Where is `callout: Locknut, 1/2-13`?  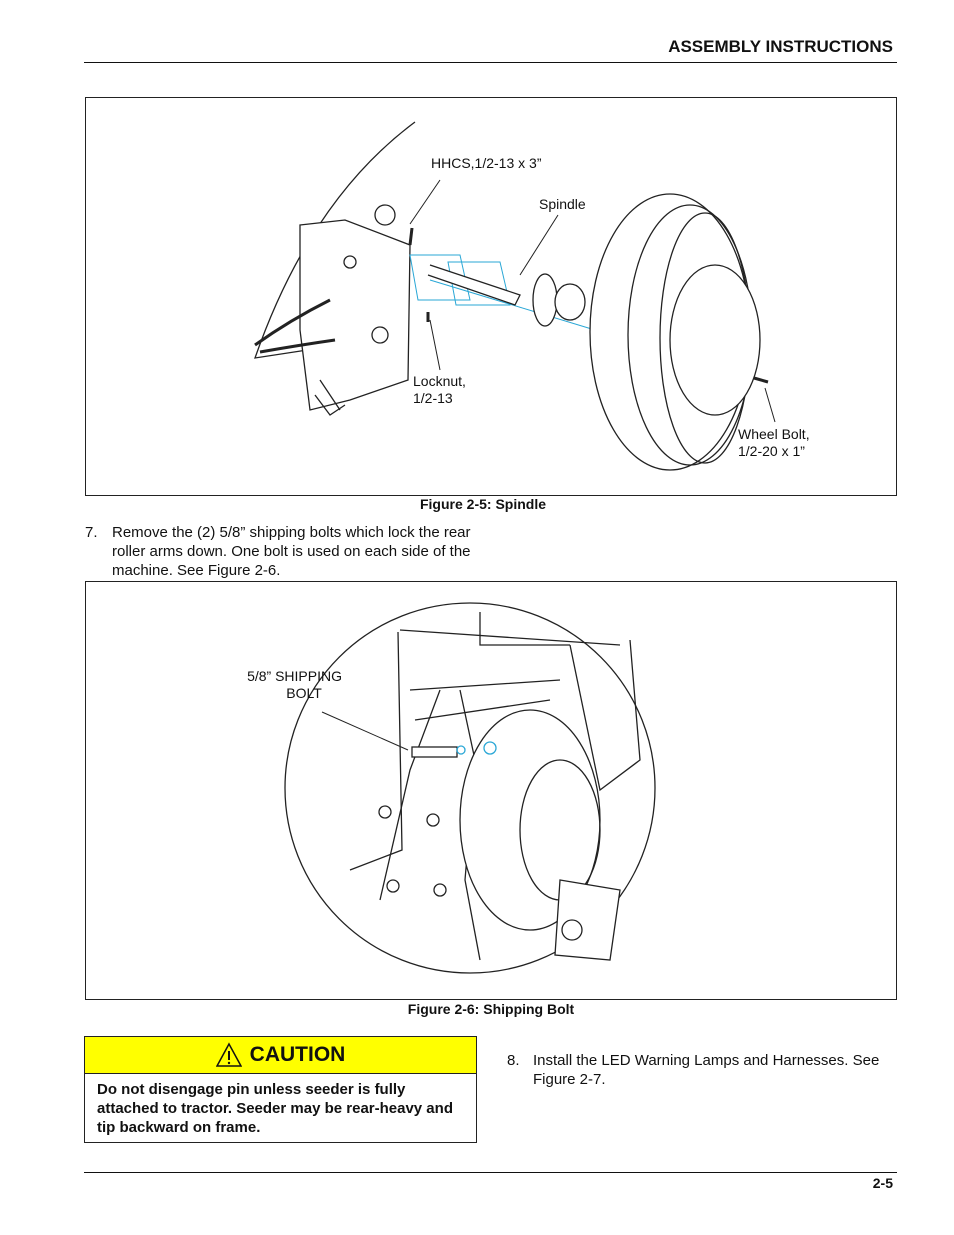 callout: Locknut, 1/2-13 is located at coordinates (439, 390).